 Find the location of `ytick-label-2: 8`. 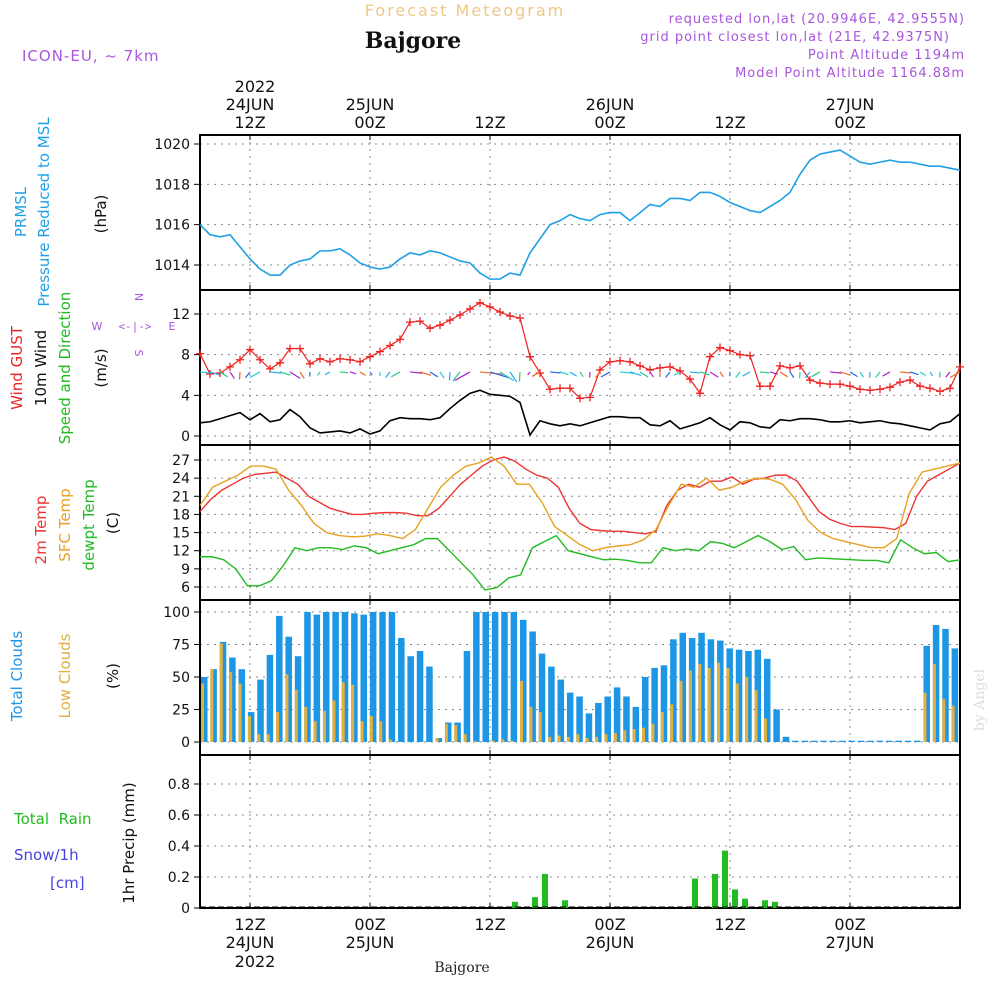

ytick-label-2: 8 is located at coordinates (185, 356).